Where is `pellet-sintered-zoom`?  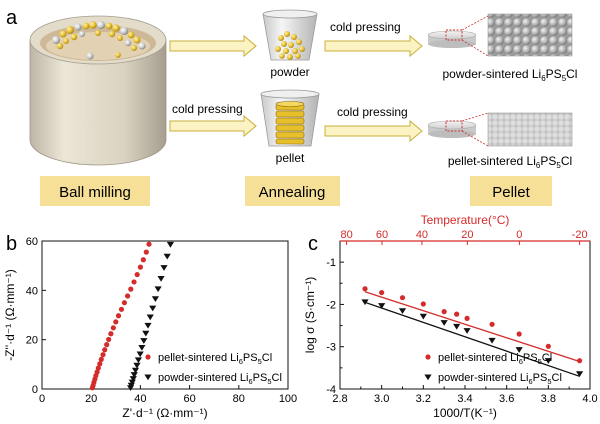
pellet-sintered-zoom is located at coordinates (530, 129).